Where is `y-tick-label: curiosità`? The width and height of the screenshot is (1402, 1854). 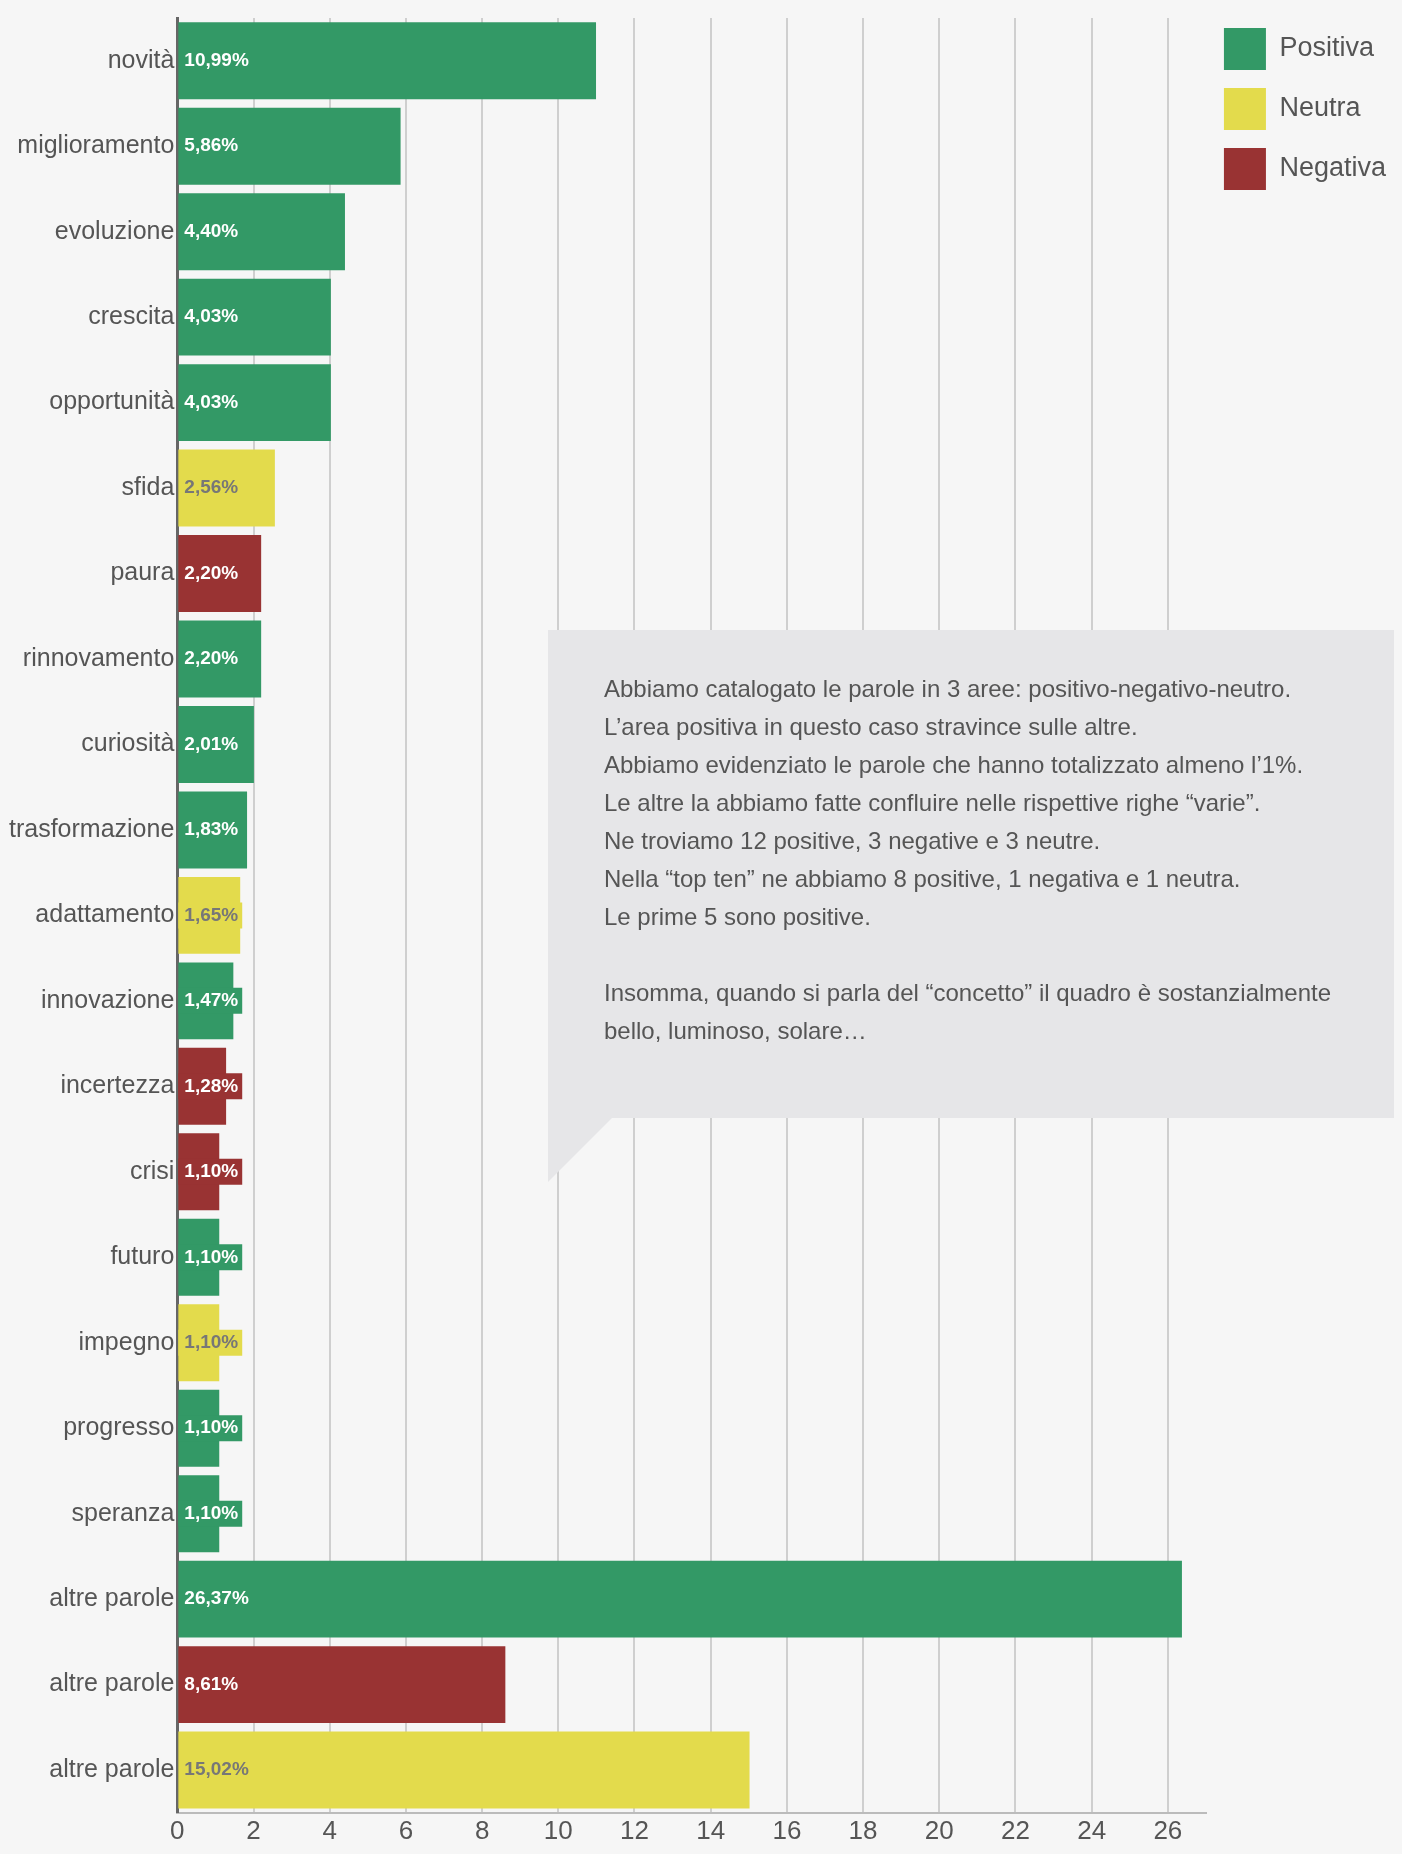
y-tick-label: curiosità is located at coordinates (128, 742).